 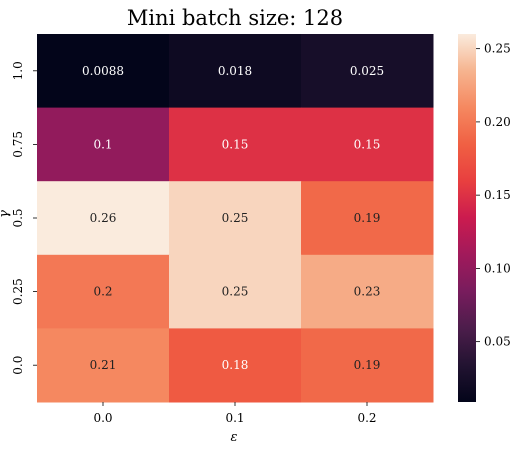 I want to click on colorbar-tick-label: 0.15, so click(x=497, y=195).